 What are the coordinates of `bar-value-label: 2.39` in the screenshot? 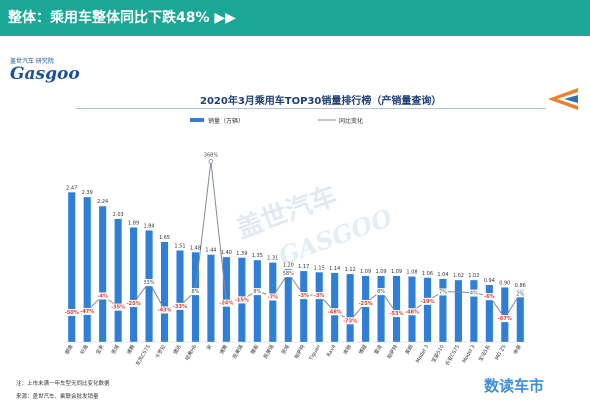 It's located at (87, 193).